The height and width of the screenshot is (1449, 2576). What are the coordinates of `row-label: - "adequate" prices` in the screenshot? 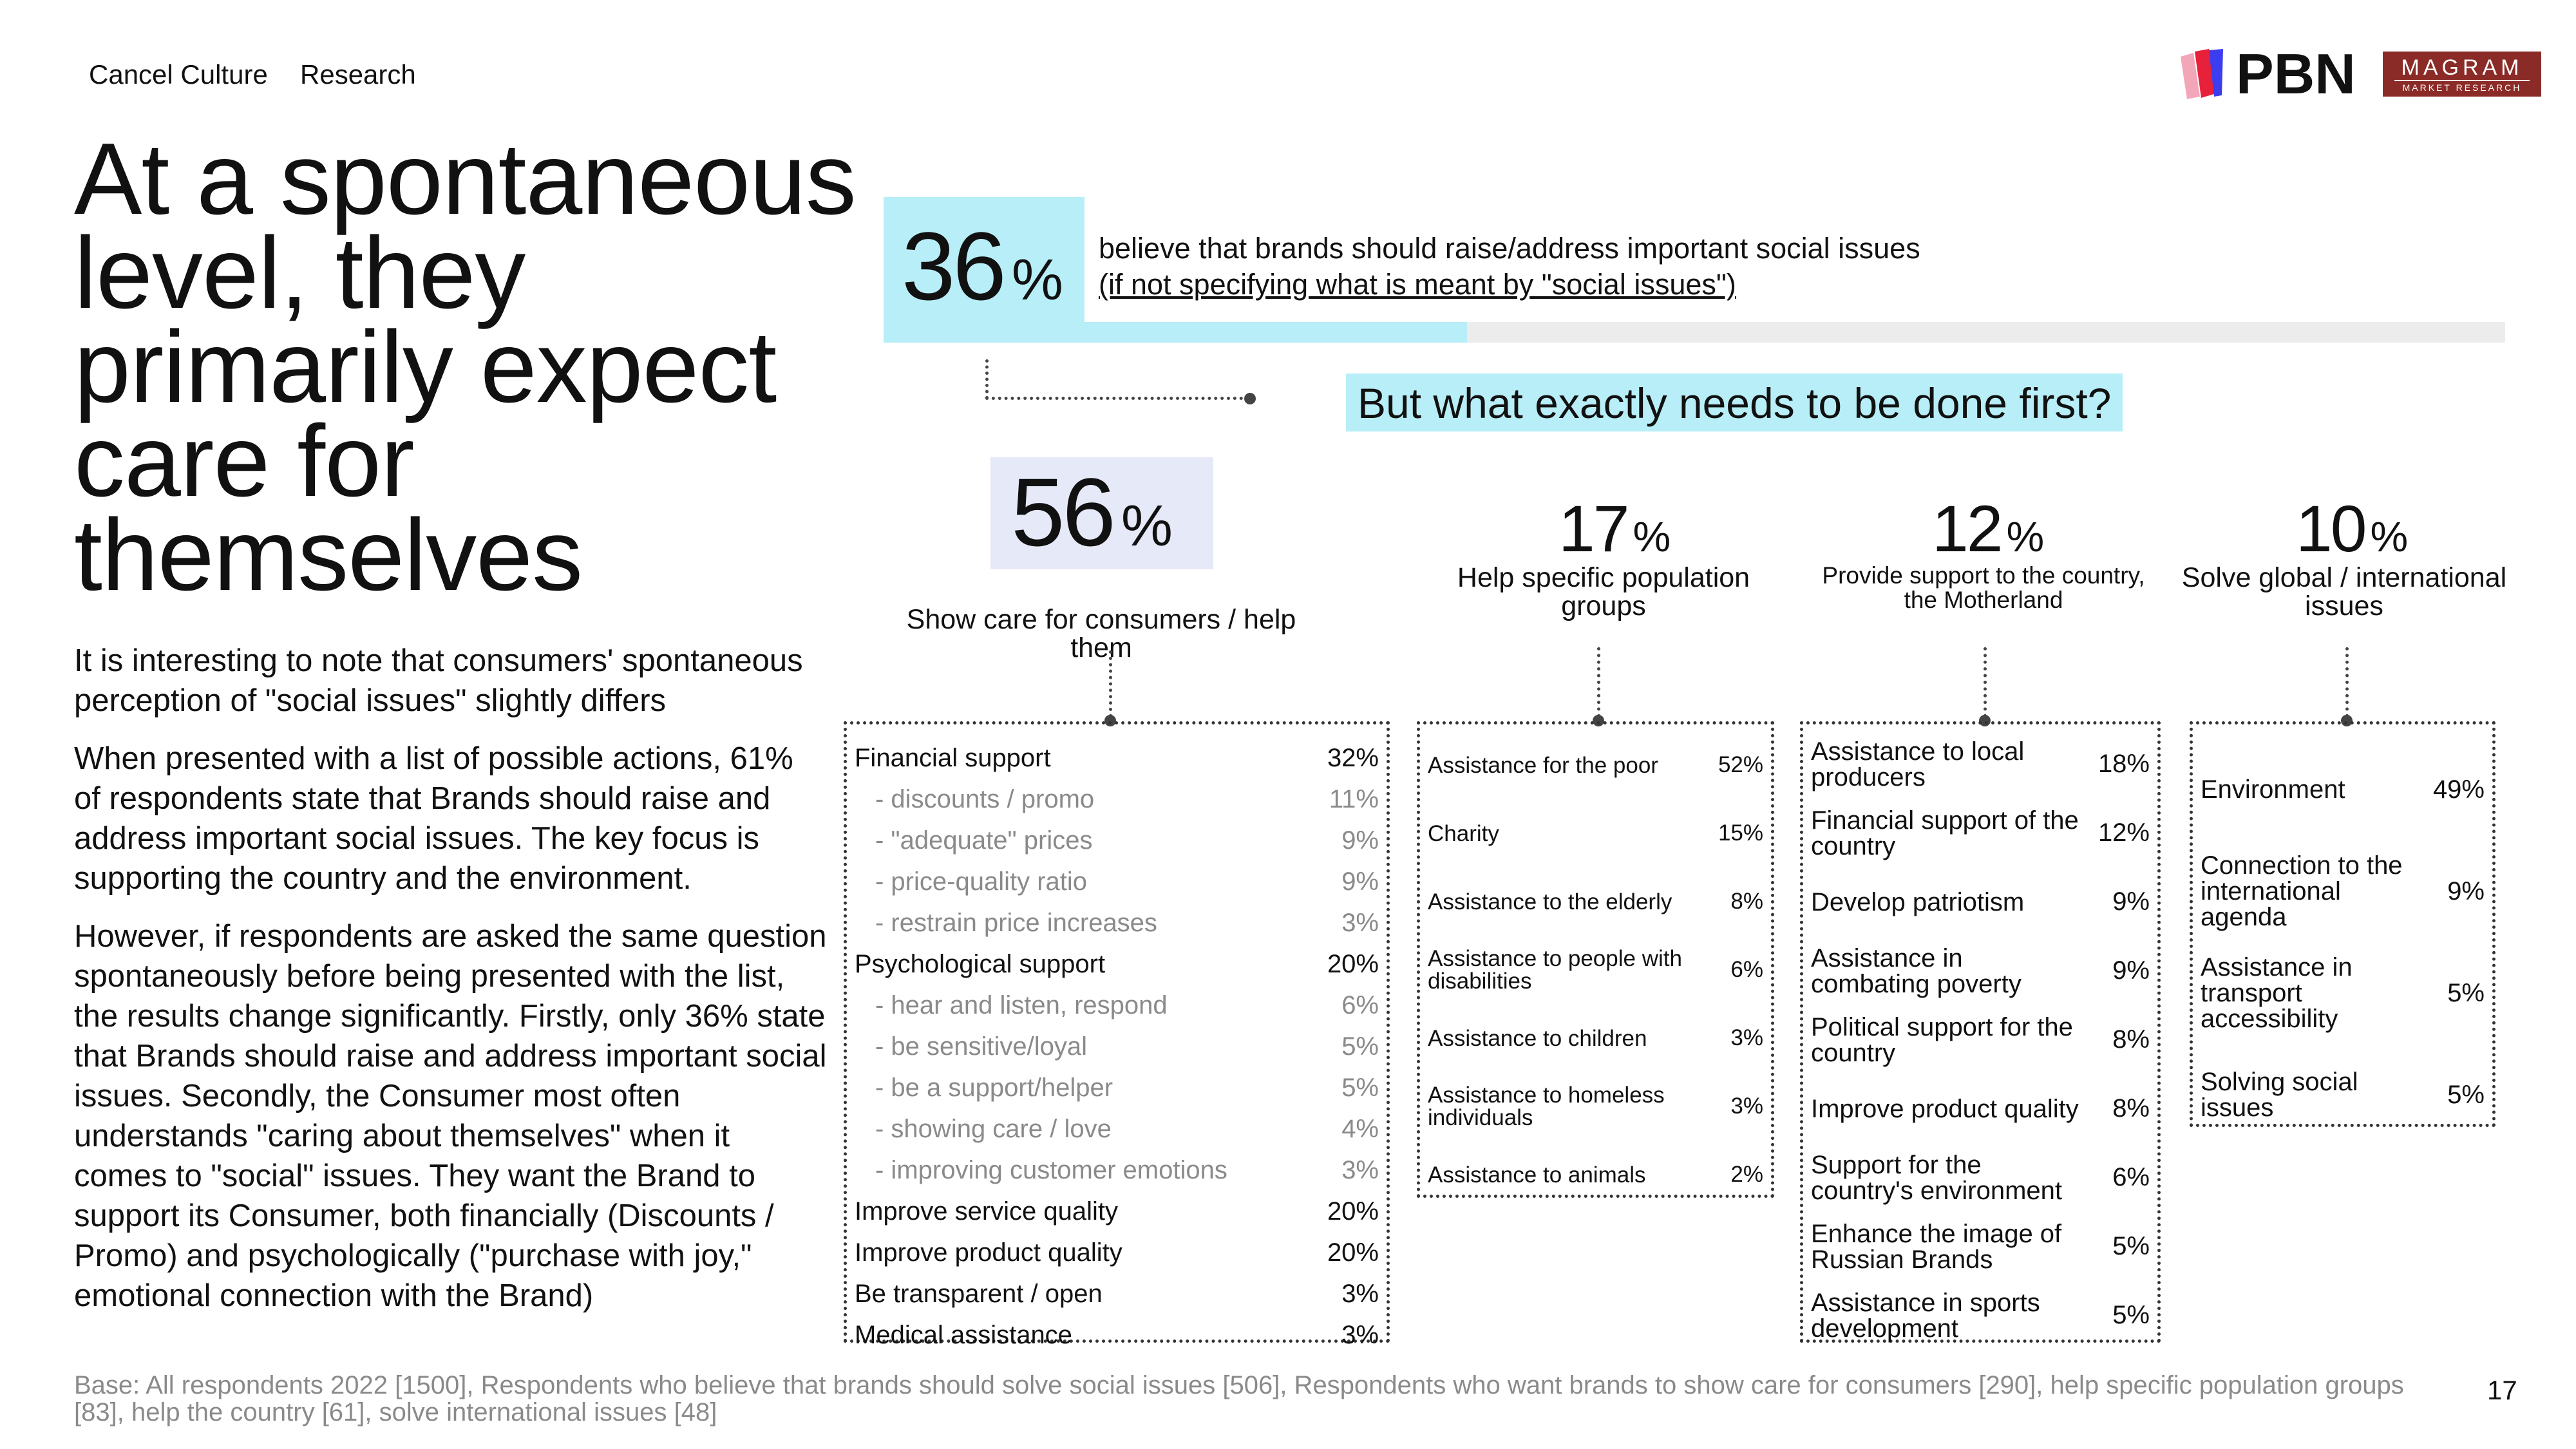 It's located at (984, 841).